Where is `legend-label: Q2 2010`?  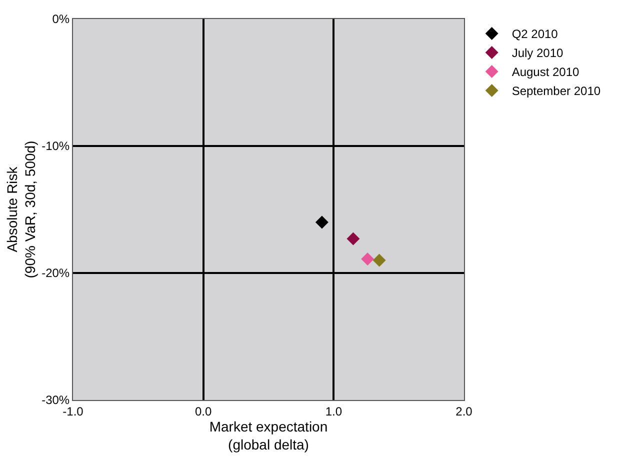 legend-label: Q2 2010 is located at coordinates (535, 34).